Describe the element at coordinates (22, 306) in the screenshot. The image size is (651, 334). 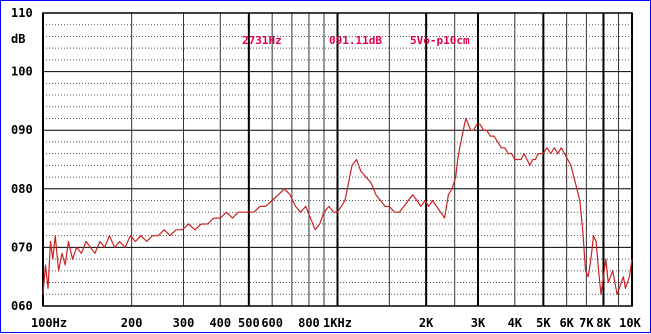
I see `y-tick-label: 060` at that location.